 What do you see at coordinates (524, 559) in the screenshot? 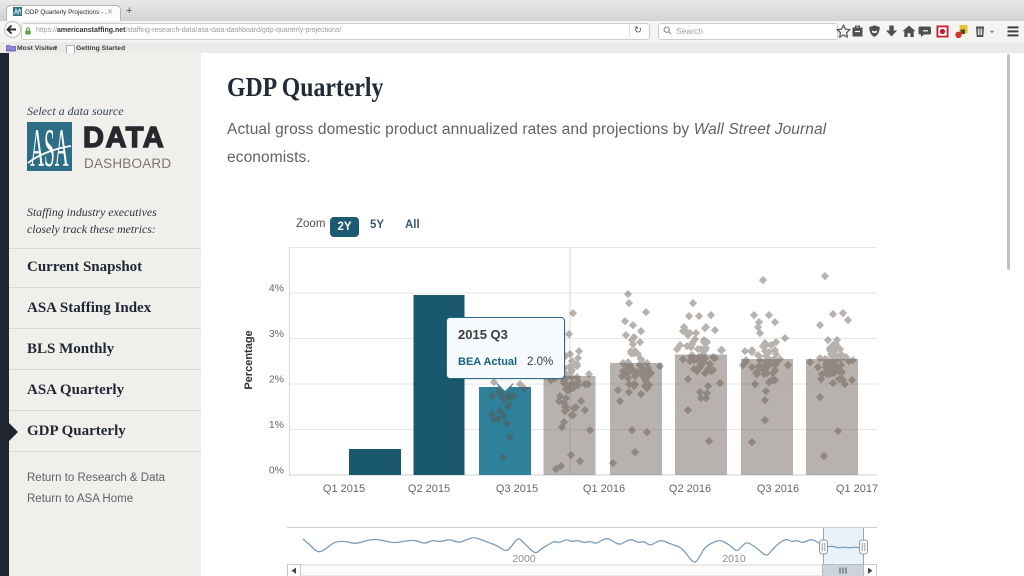
I see `svg-text: 2000` at bounding box center [524, 559].